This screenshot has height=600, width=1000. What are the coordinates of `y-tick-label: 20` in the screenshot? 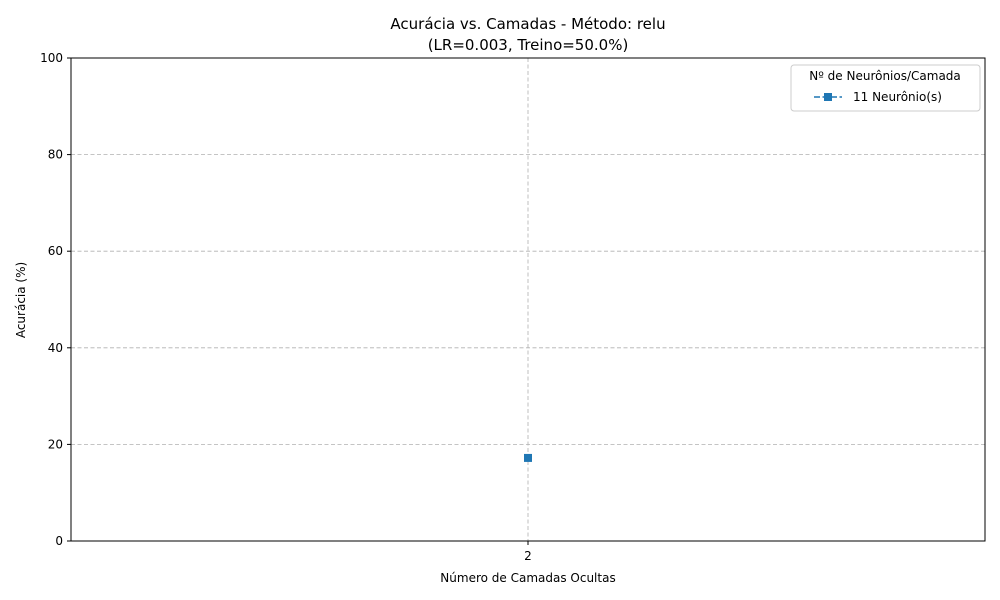 It's located at (55, 444).